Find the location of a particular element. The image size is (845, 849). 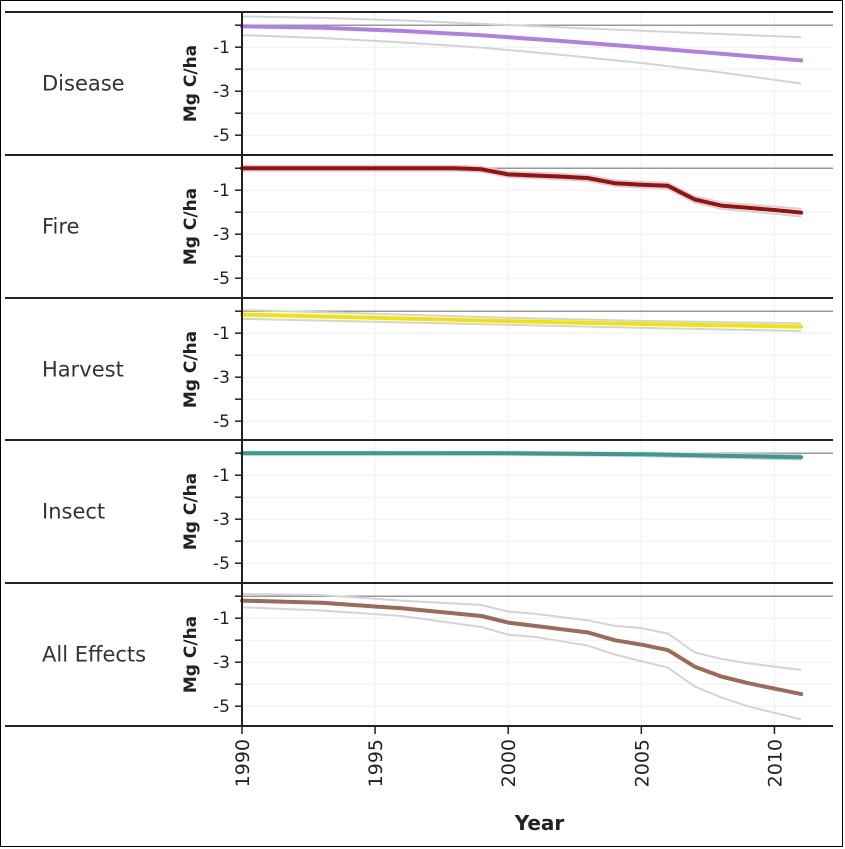

insect-series-line is located at coordinates (522, 455).